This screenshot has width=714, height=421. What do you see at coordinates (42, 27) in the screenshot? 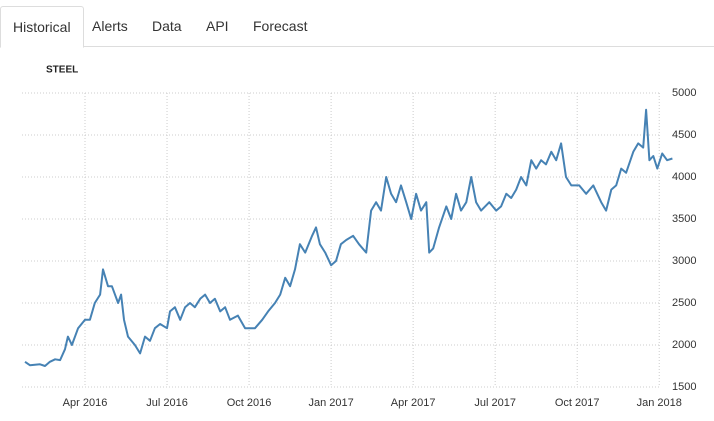
I see `tab: Historical` at bounding box center [42, 27].